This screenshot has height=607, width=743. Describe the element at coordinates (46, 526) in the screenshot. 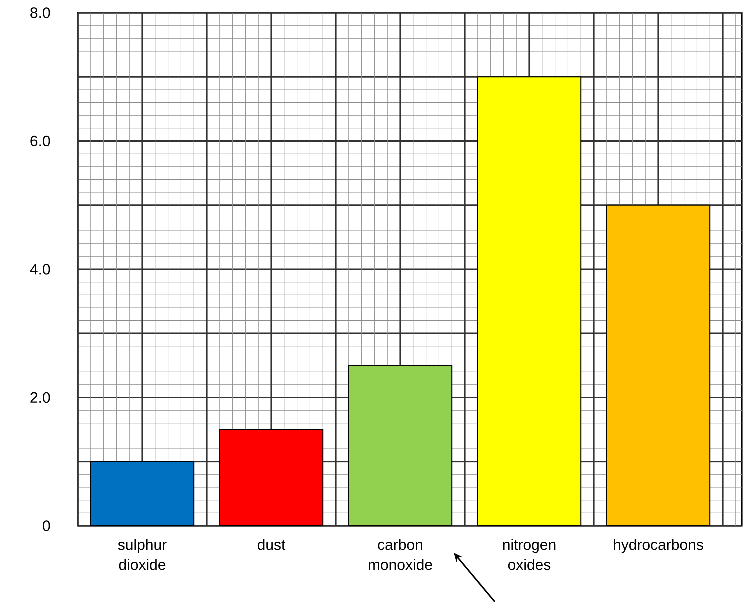

I see `y-tick-label: 0` at that location.